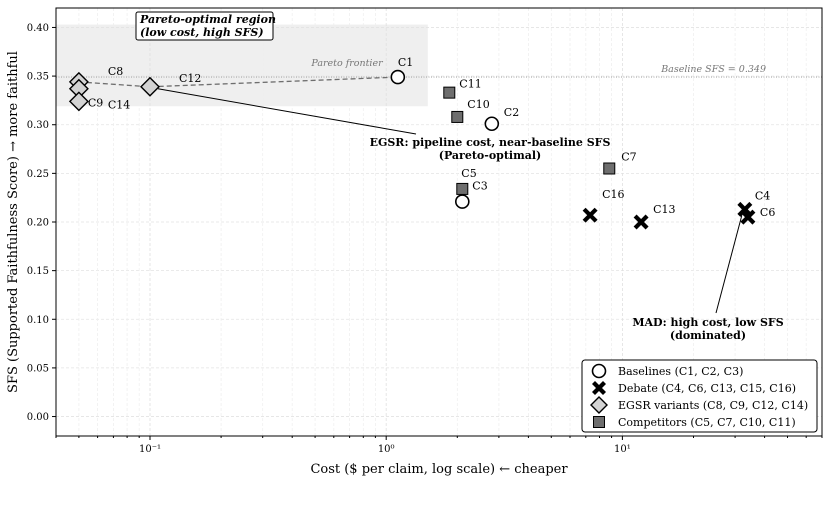  I want to click on x-tick-label: 10⁰, so click(386, 449).